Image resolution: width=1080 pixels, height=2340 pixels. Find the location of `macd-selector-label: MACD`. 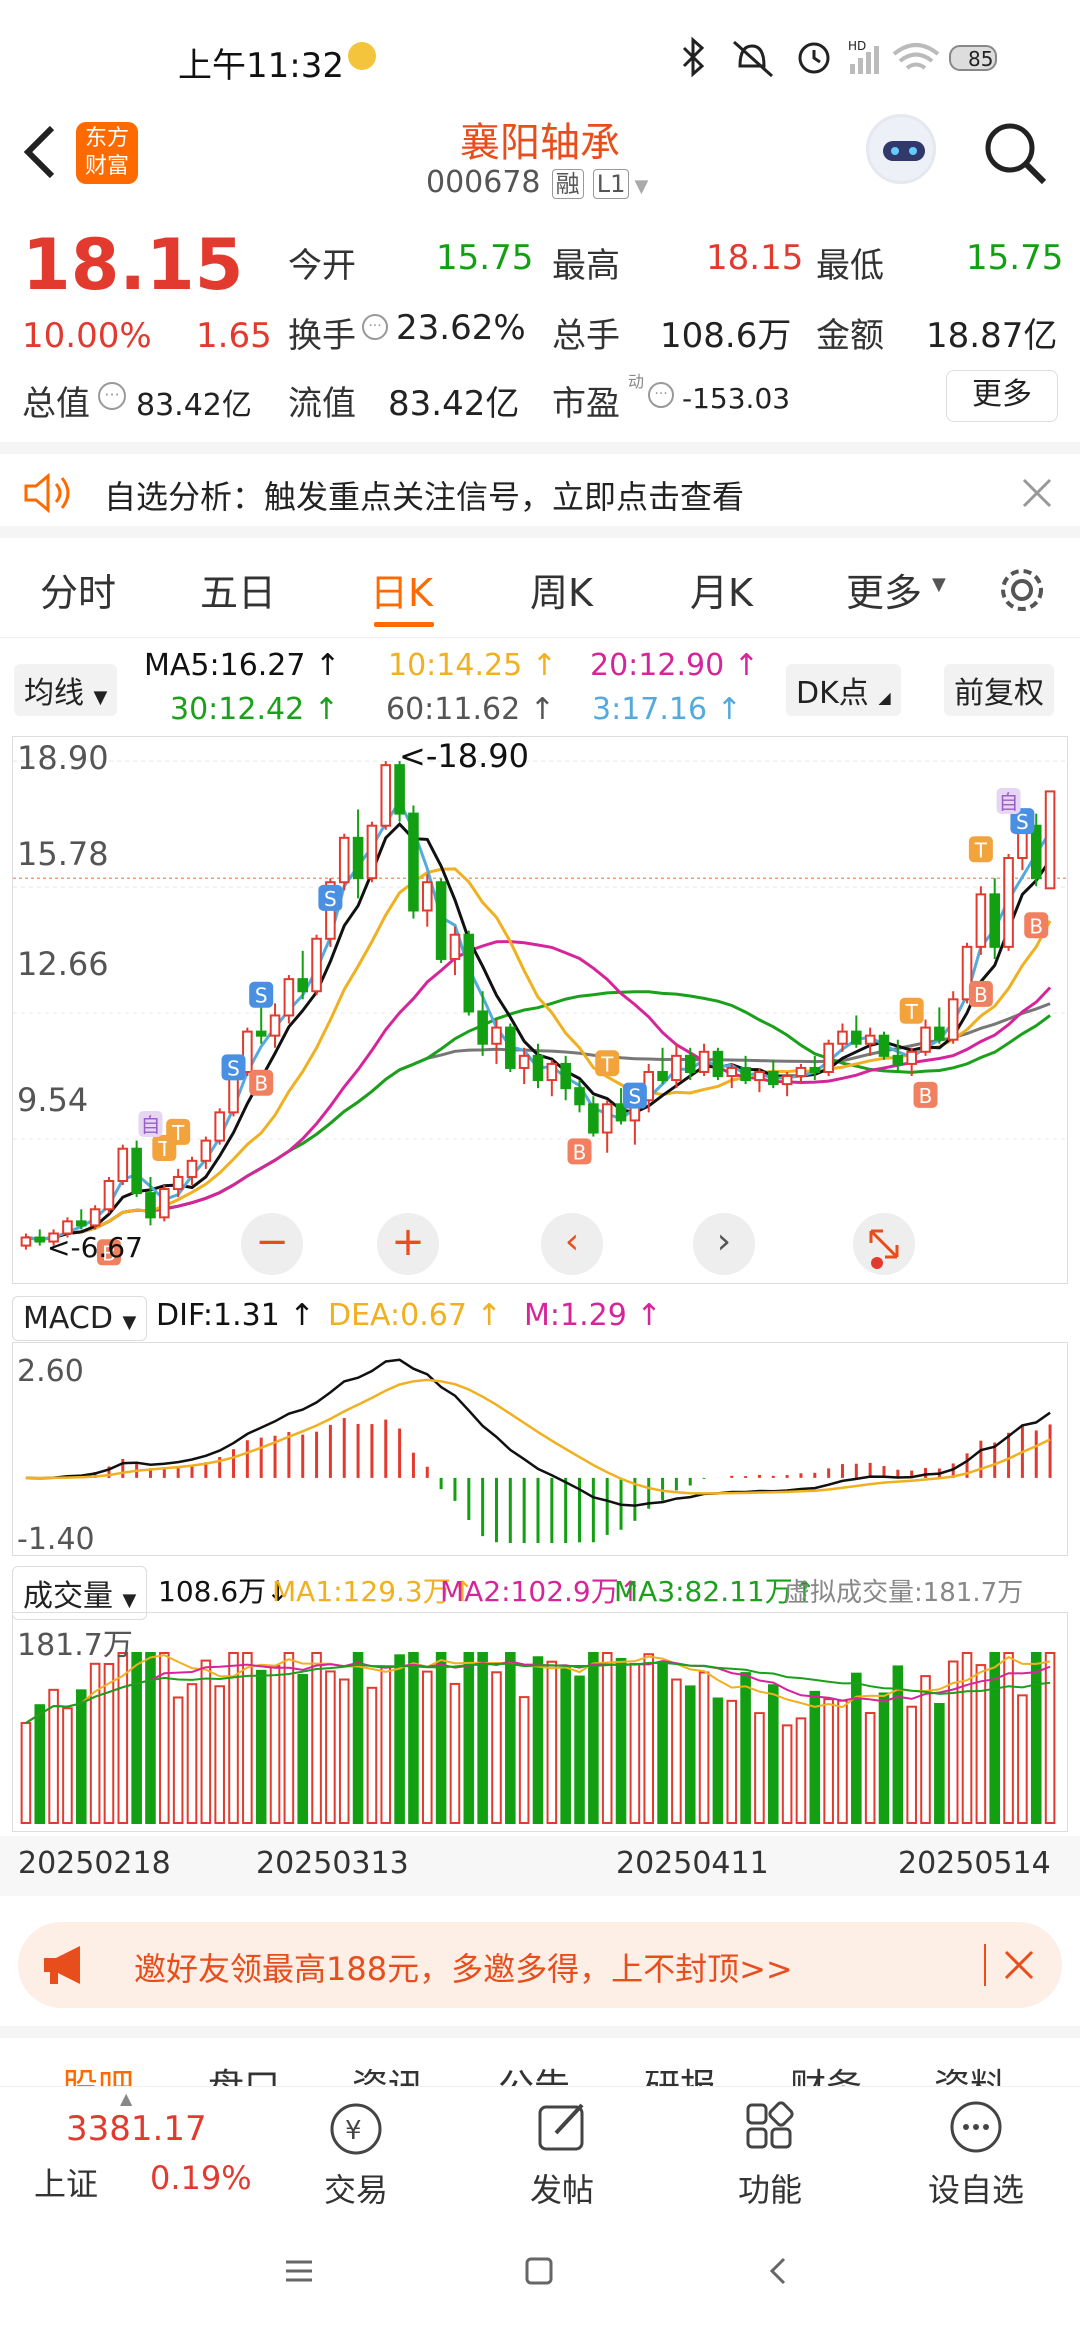

macd-selector-label: MACD is located at coordinates (68, 1318).